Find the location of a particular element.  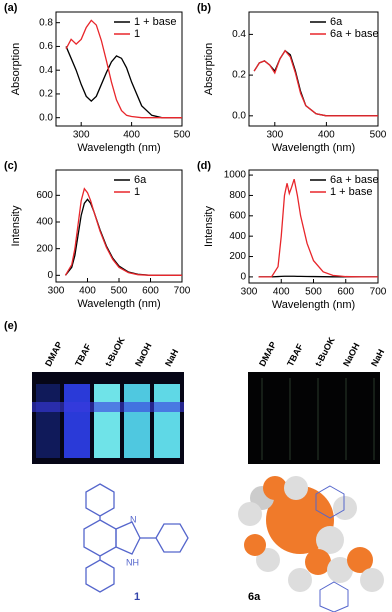

atom-label: NH is located at coordinates (132, 562).